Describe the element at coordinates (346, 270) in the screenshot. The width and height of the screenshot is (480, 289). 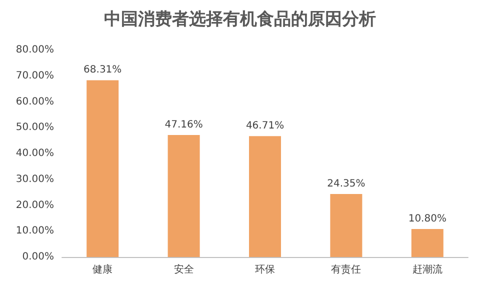
I see `x-tick-label: 有责任` at that location.